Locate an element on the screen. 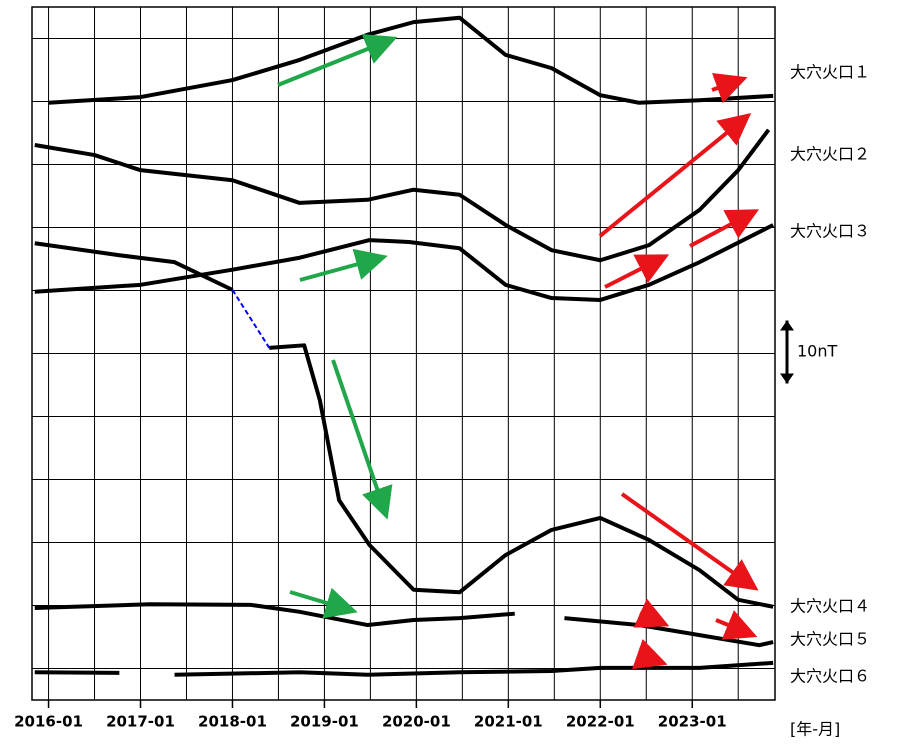  gap-bridge is located at coordinates (251, 319).